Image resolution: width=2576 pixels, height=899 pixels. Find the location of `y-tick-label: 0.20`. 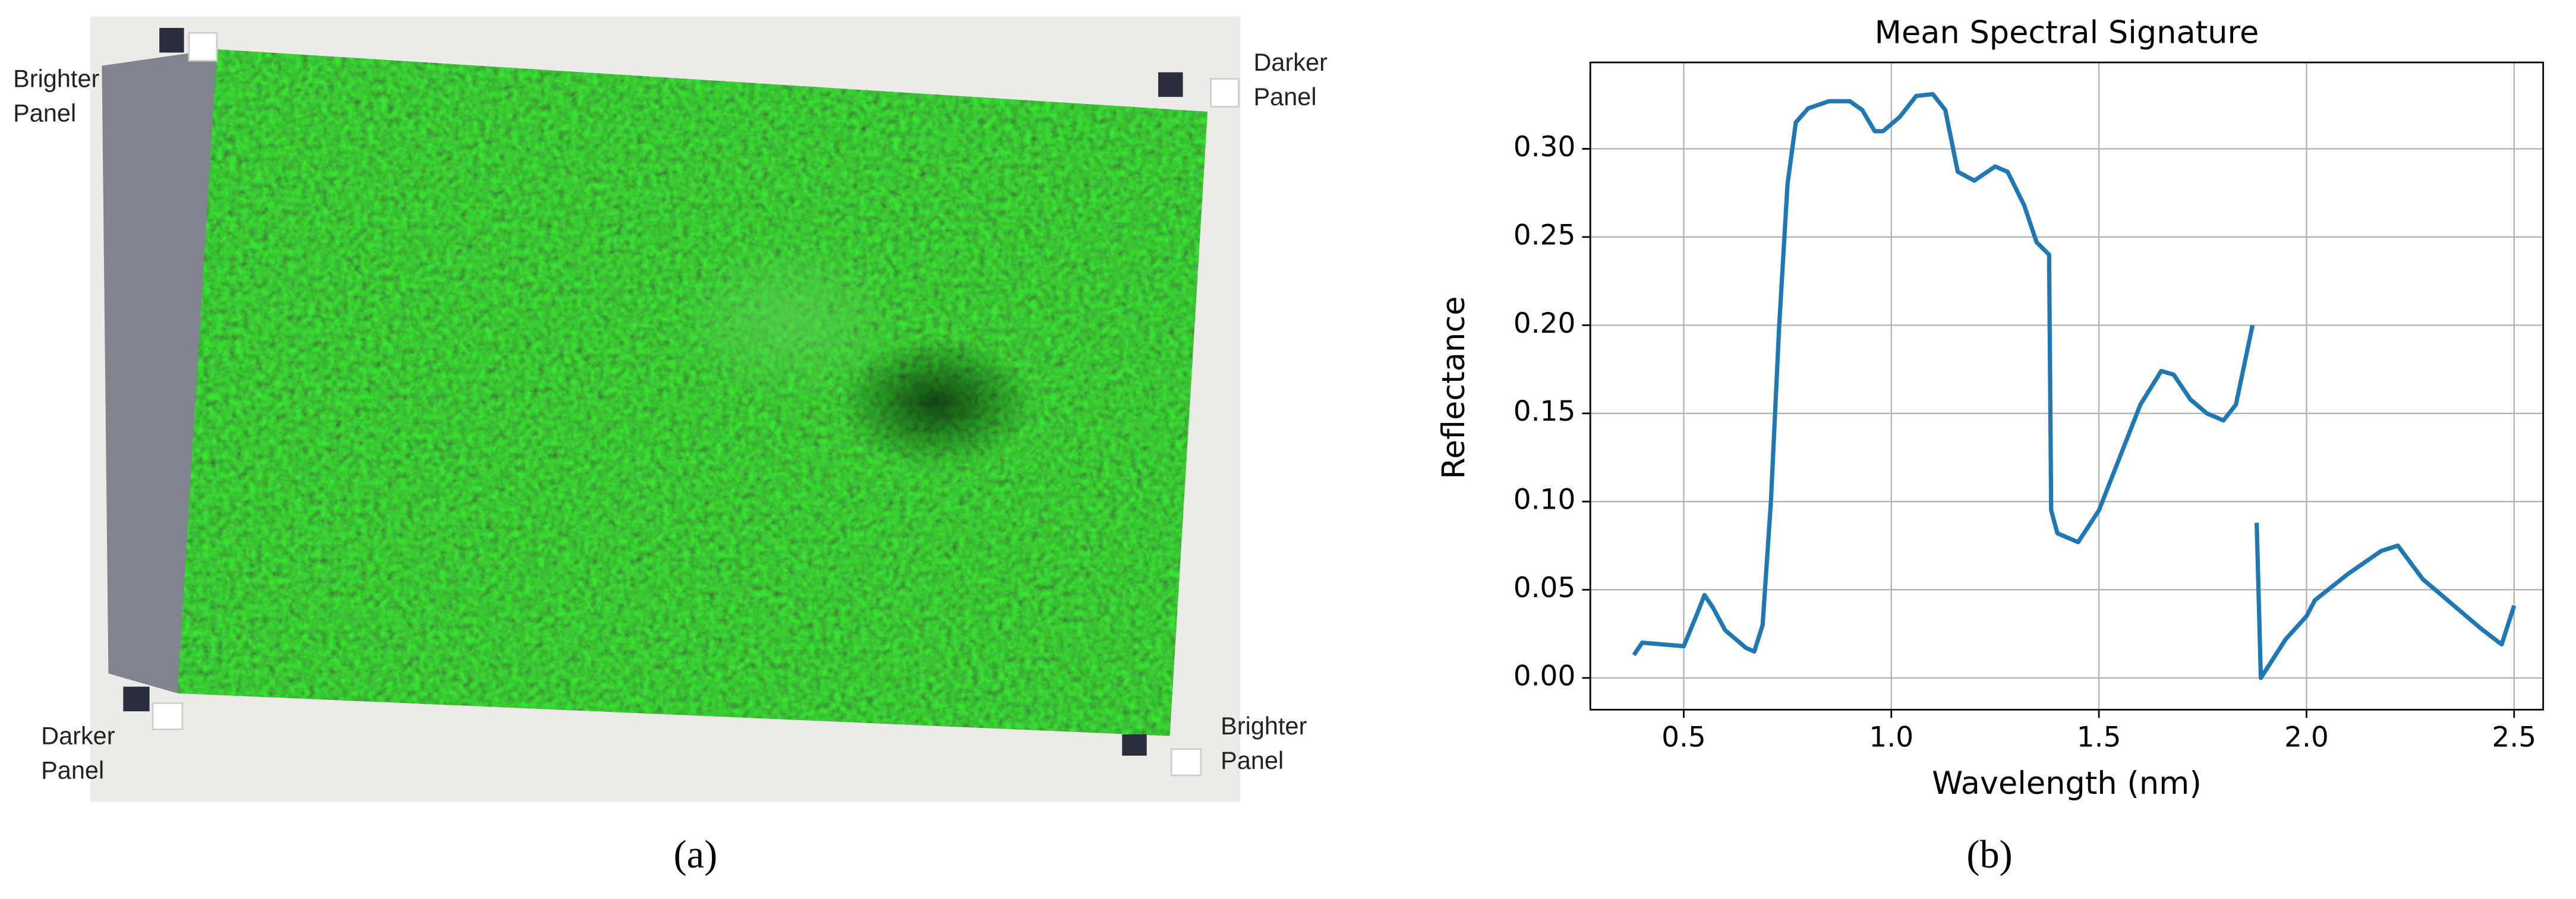

y-tick-label: 0.20 is located at coordinates (1545, 323).